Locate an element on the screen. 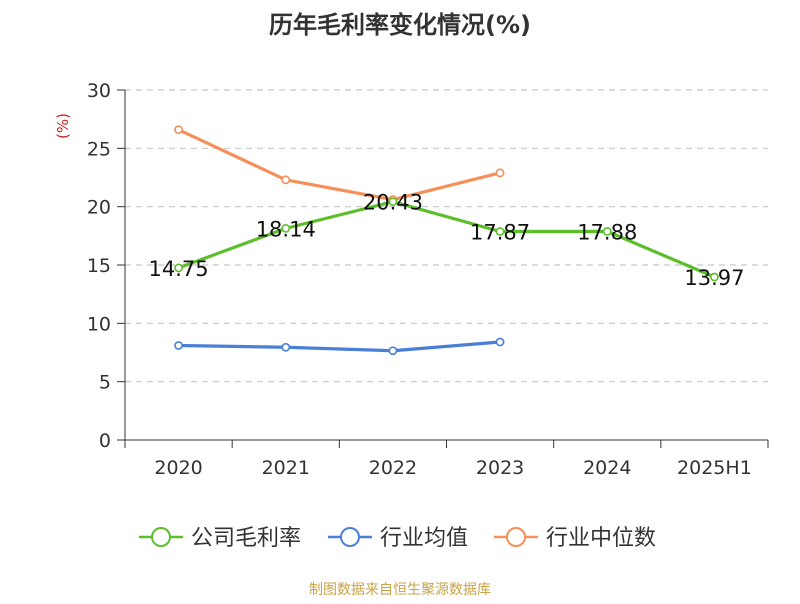 This screenshot has width=800, height=604. data-label: 17.87 is located at coordinates (500, 233).